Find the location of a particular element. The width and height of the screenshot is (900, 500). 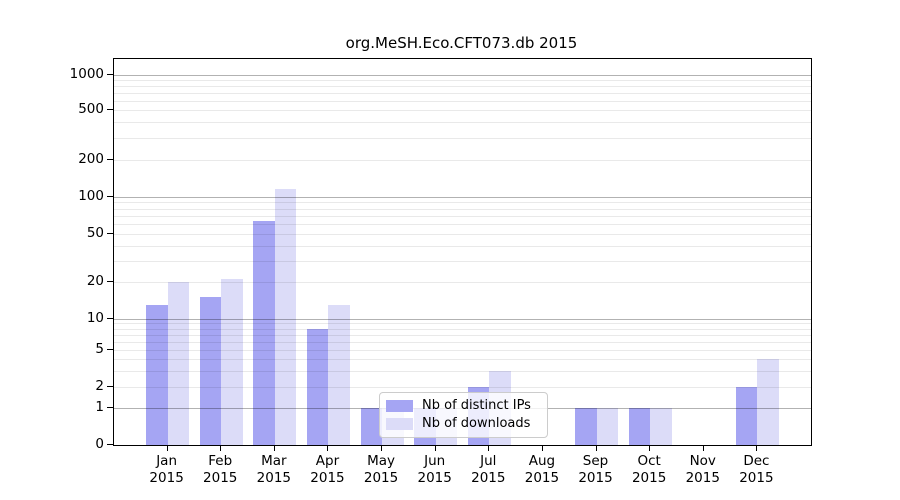

x-tick-label-aug: Aug 2015 is located at coordinates (542, 470).